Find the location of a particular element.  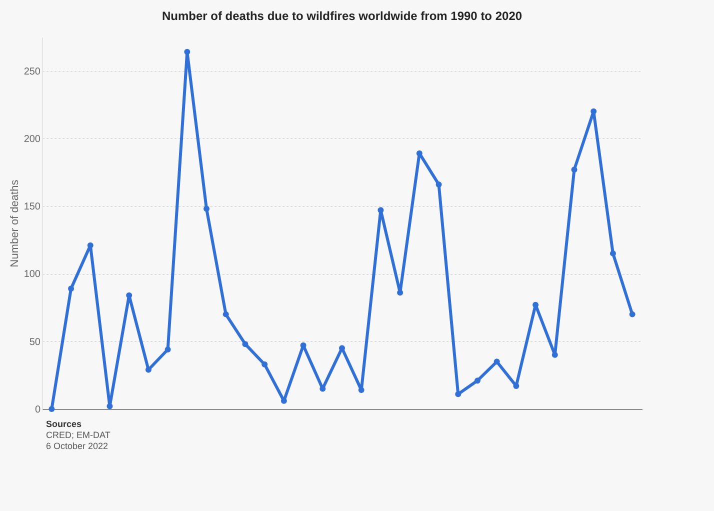

text: 6 October 2022 is located at coordinates (78, 446).